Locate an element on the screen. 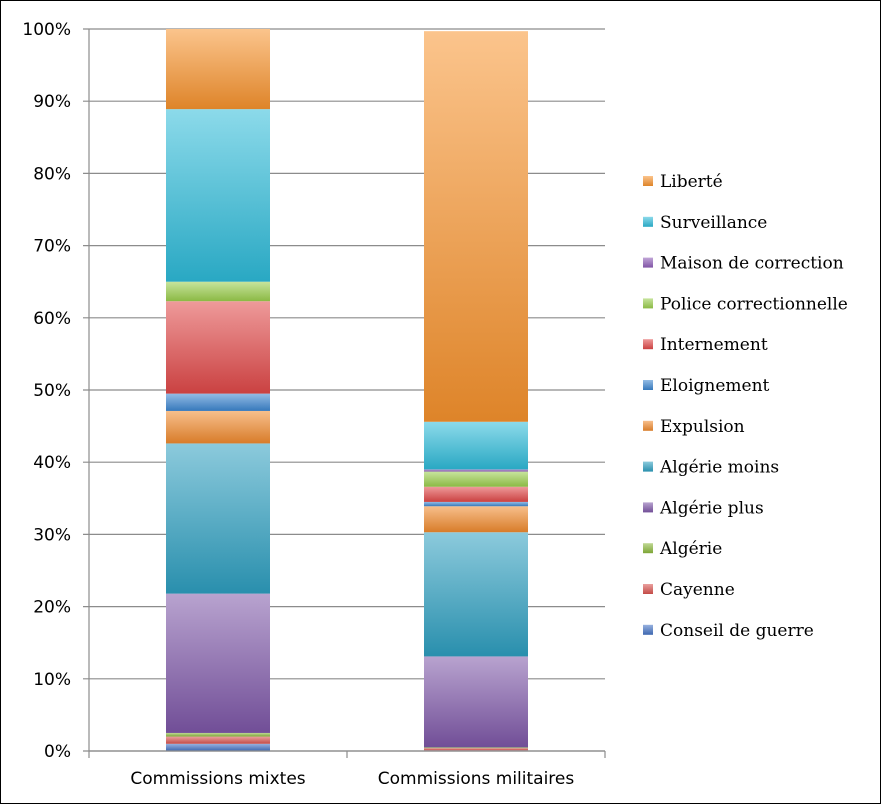 The width and height of the screenshot is (881, 805). legend-label-liberte: Liberté is located at coordinates (691, 182).